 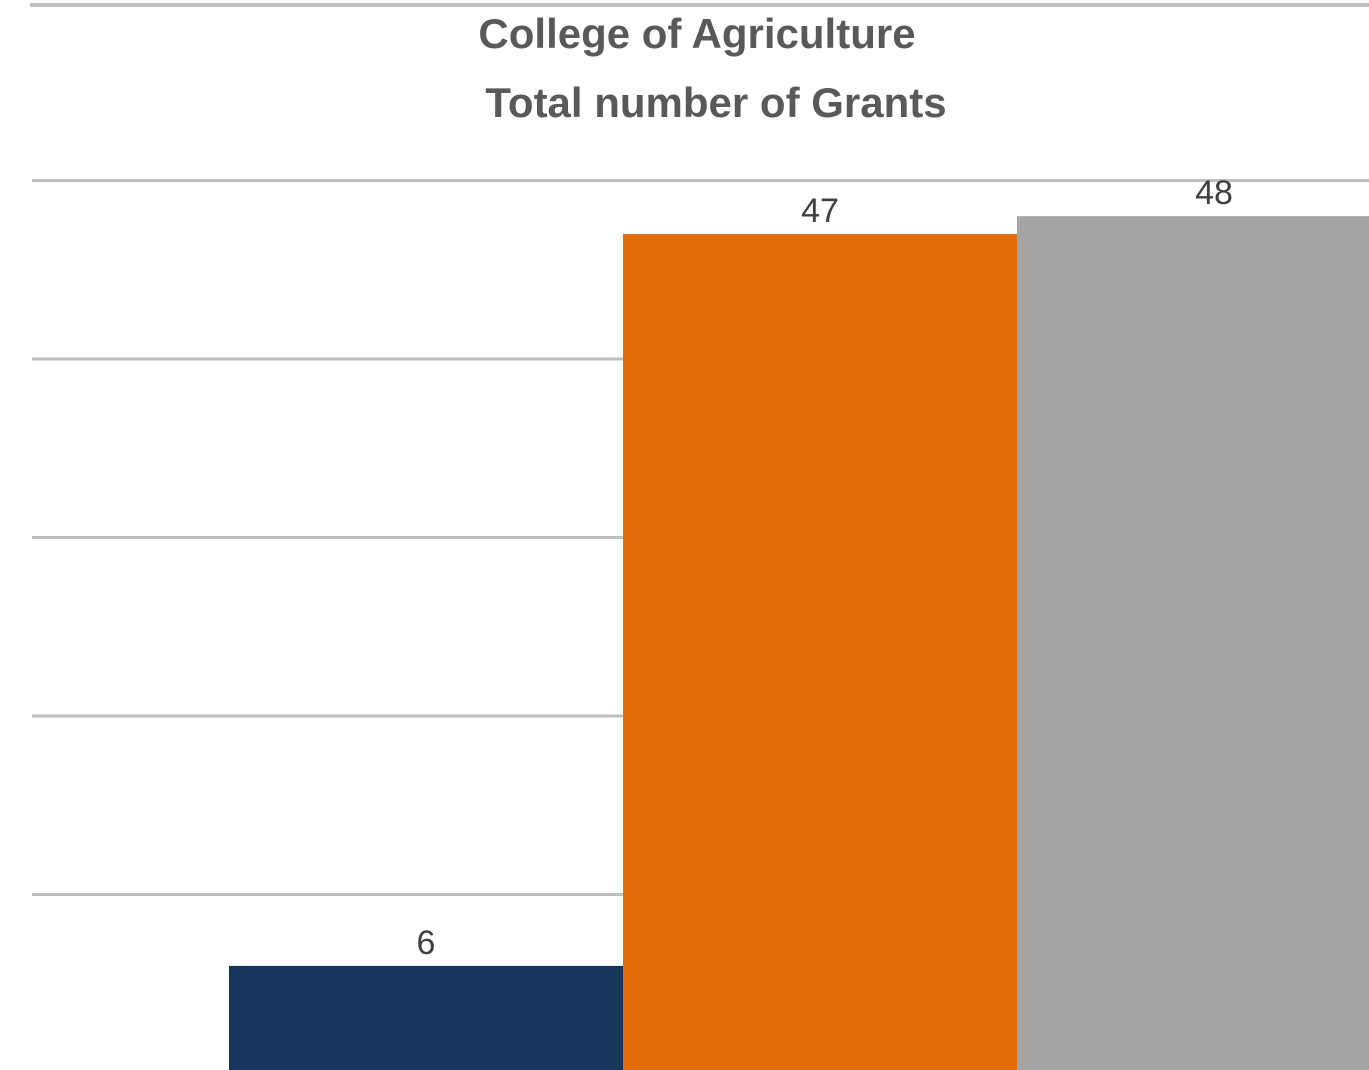 I want to click on chart-title: College of Agriculture, so click(x=696, y=33).